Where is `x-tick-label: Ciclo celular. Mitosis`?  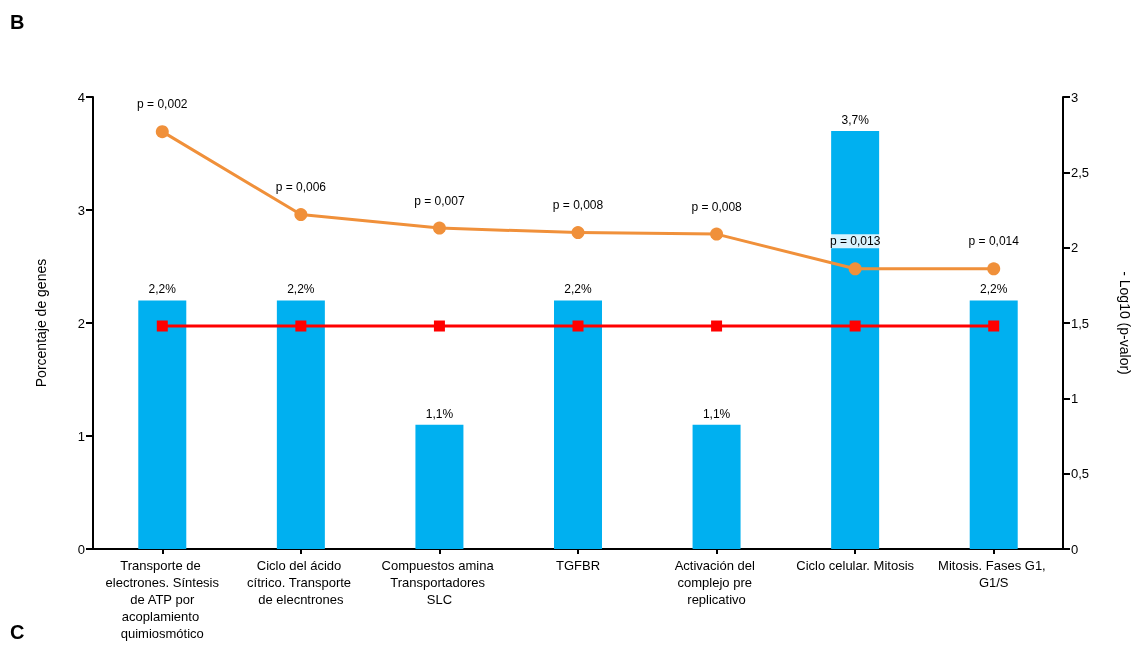 x-tick-label: Ciclo celular. Mitosis is located at coordinates (855, 565).